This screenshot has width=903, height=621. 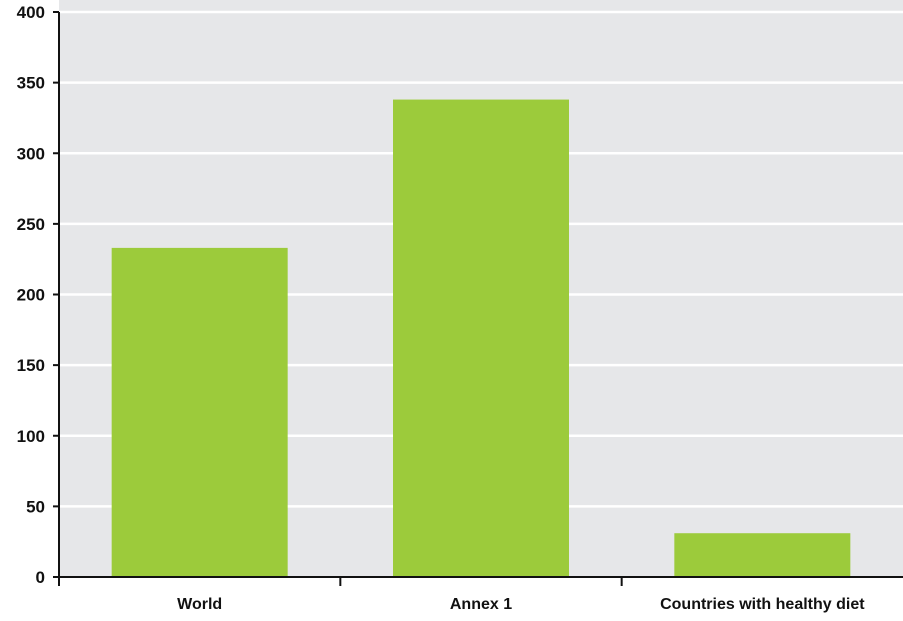 I want to click on y-tick-label: 200, so click(x=31, y=295).